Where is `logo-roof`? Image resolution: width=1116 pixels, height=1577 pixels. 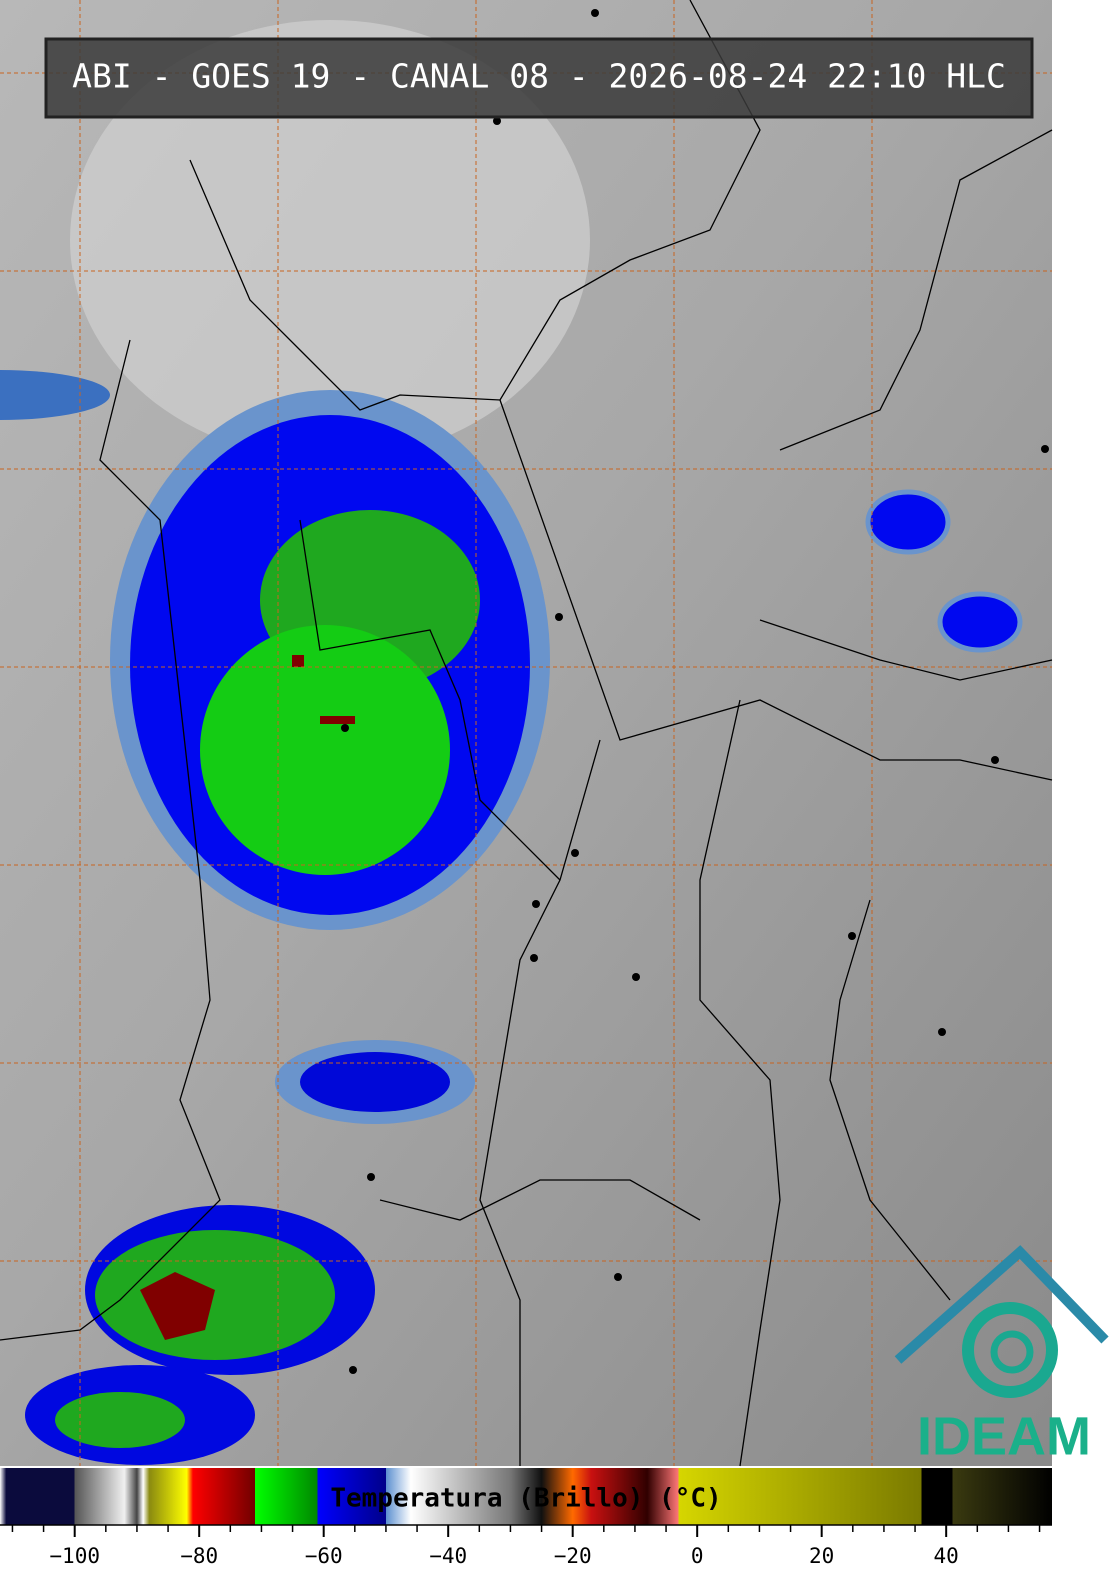 logo-roof is located at coordinates (1001, 1304).